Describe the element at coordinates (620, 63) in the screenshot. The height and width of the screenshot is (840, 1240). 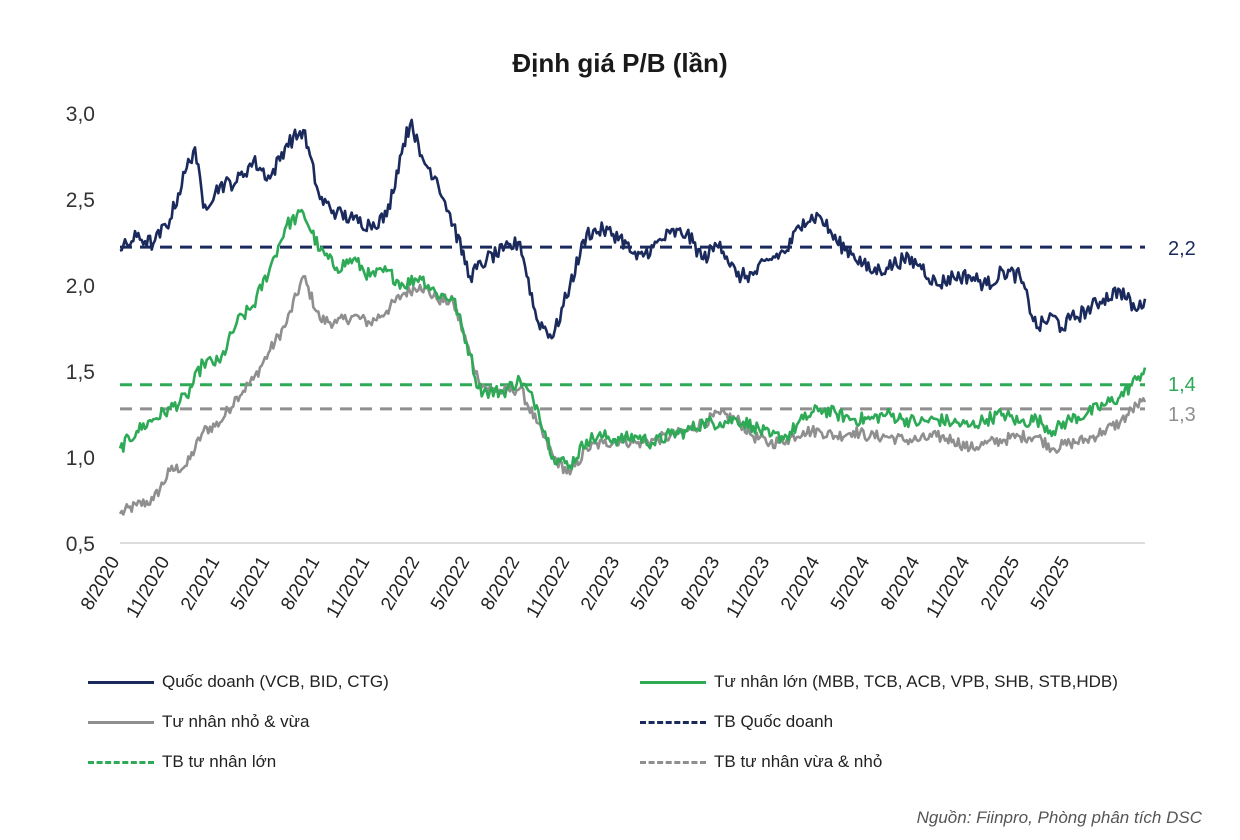
I see `chart-title: Định giá P/B (lần)` at that location.